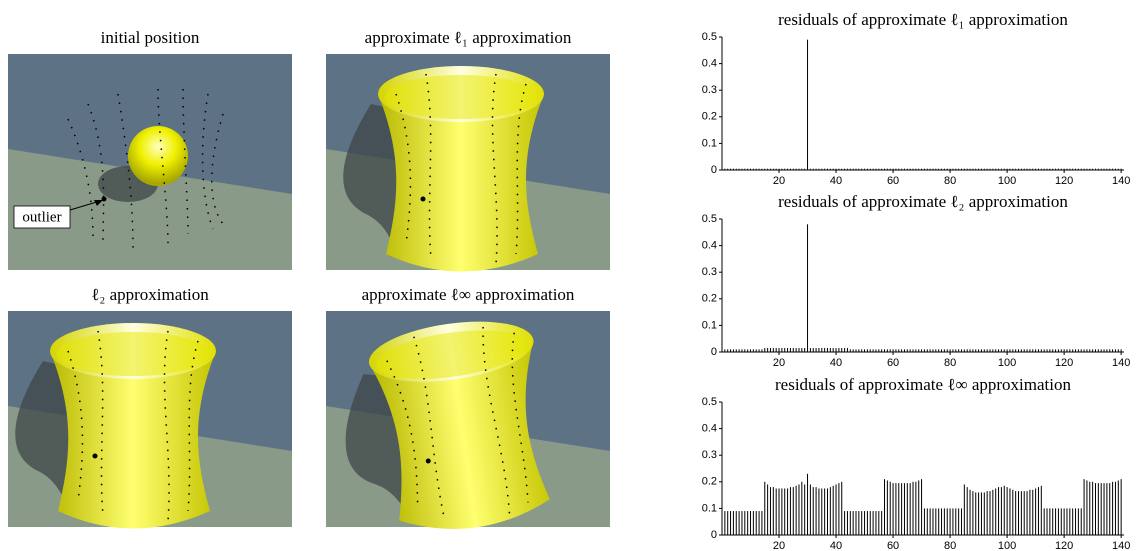 The width and height of the screenshot is (1138, 551). What do you see at coordinates (1121, 181) in the screenshot?
I see `x-tick-label: 140` at bounding box center [1121, 181].